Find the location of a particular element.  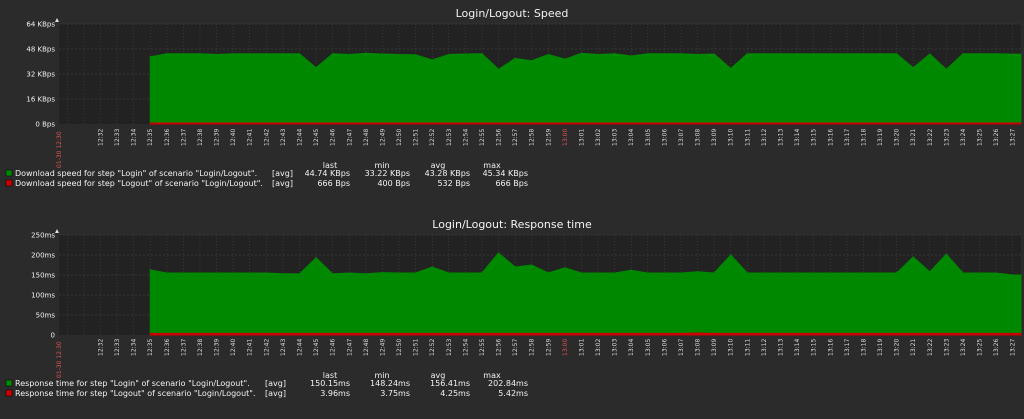

legend-min: 33.22 KBps is located at coordinates (387, 173).